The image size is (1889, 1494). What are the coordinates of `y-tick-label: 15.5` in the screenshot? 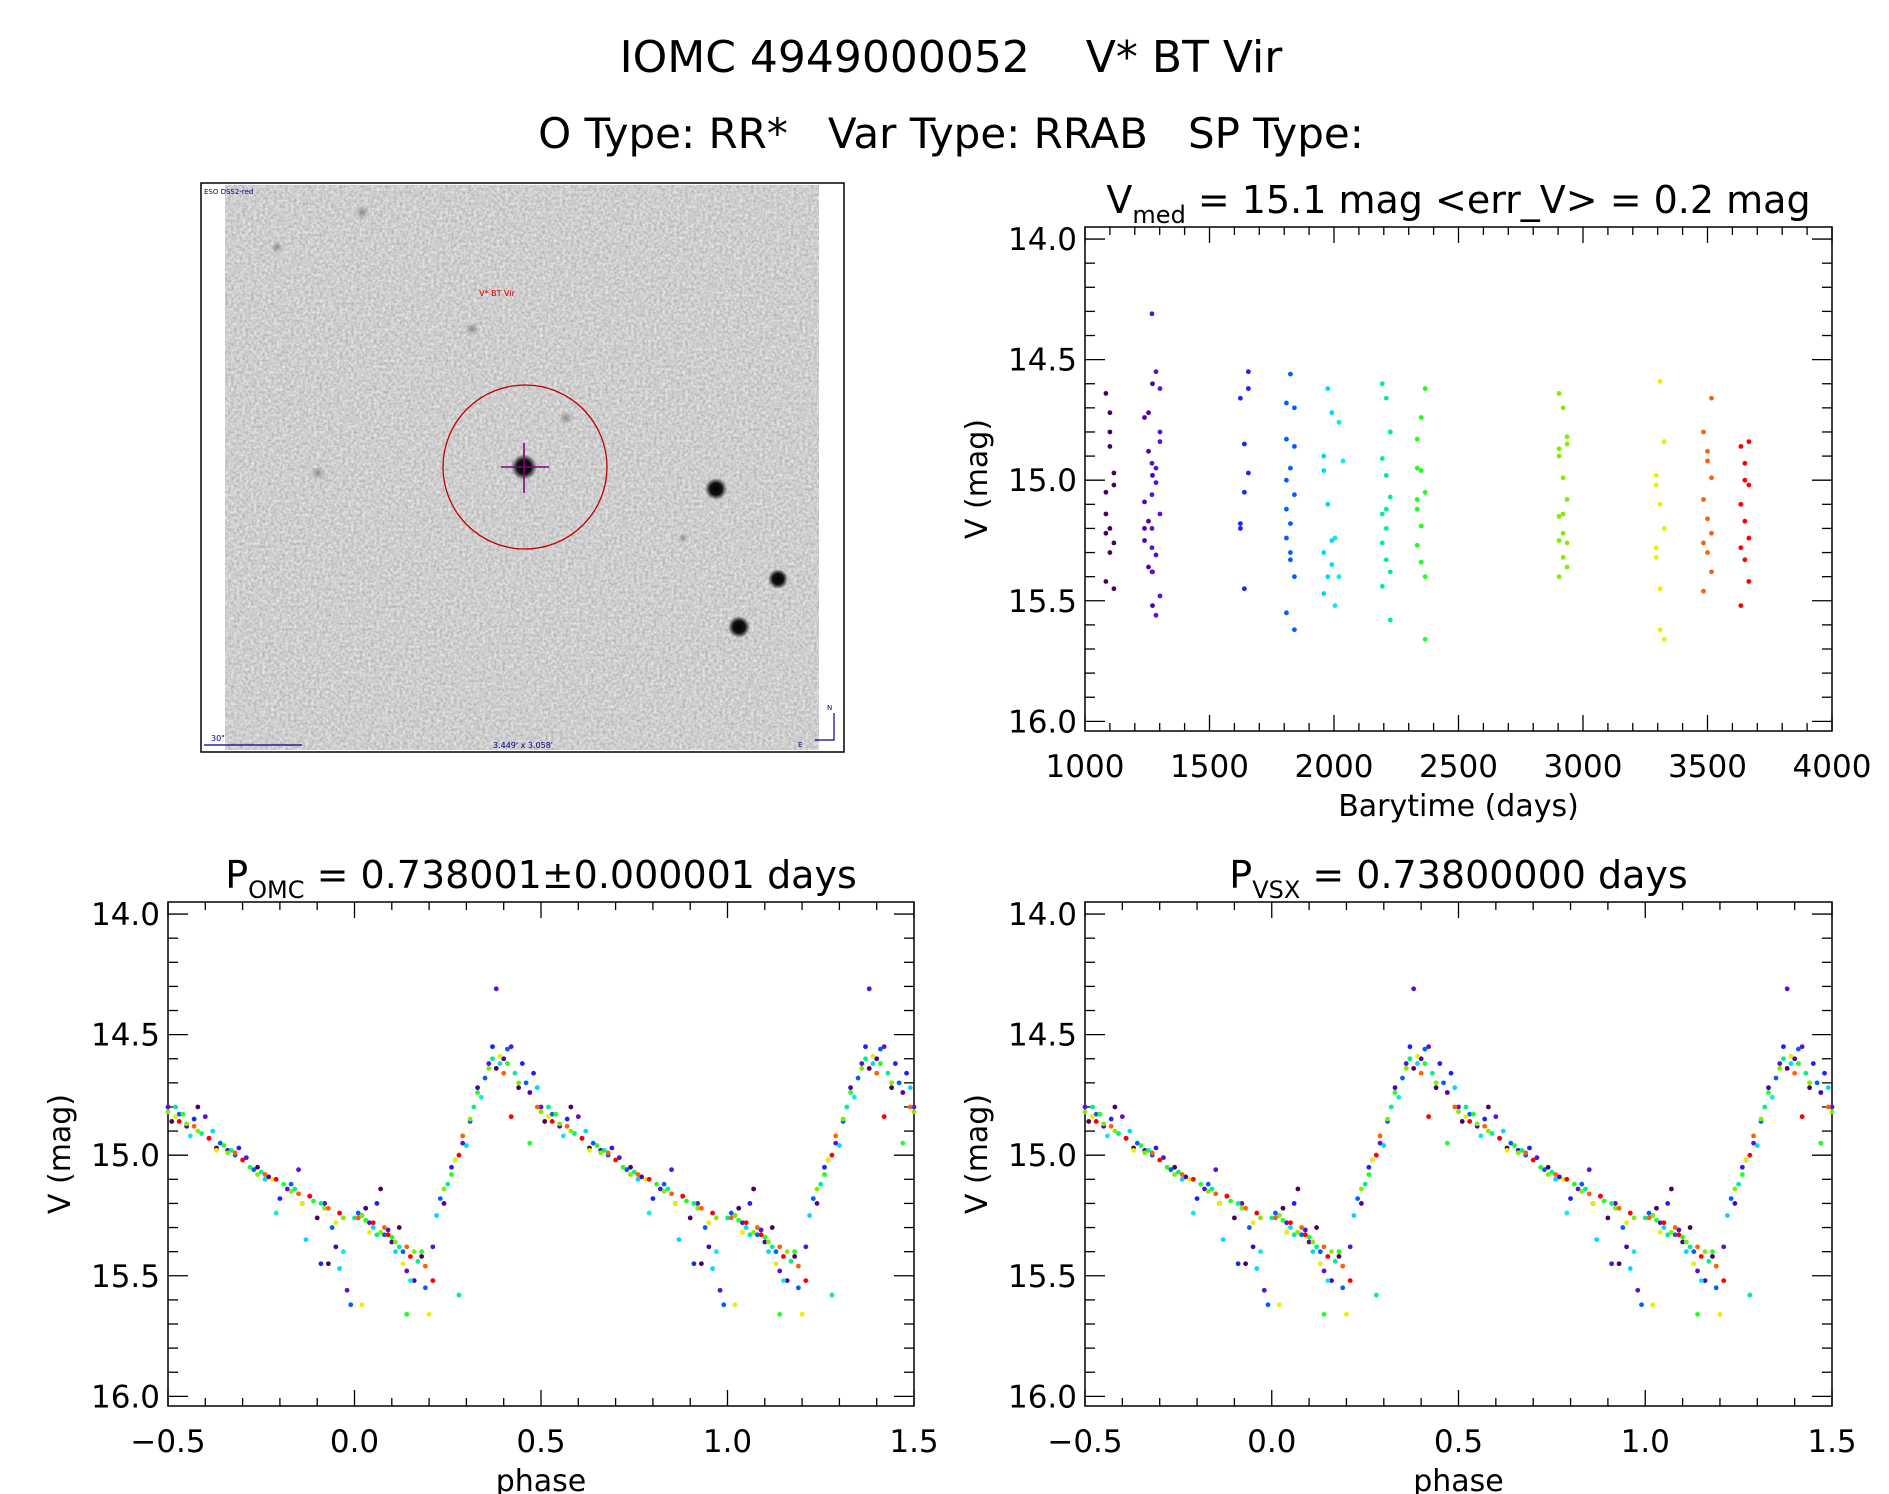 It's located at (1042, 1277).